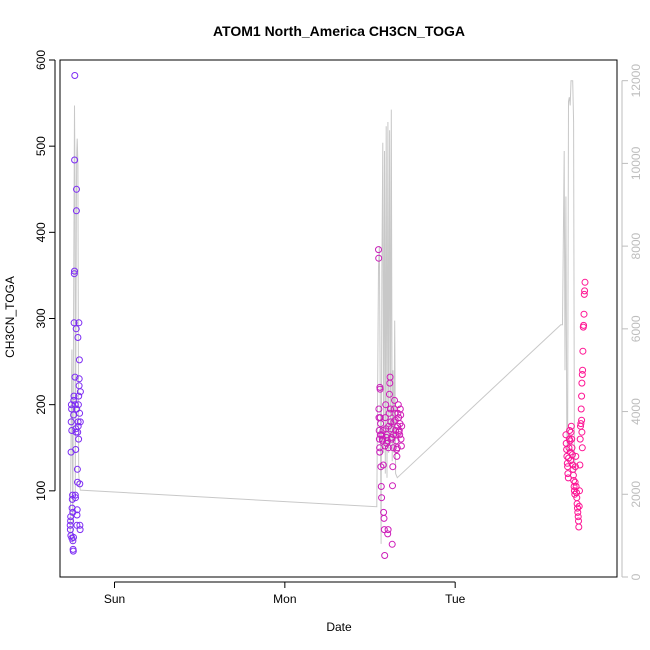  I want to click on y-tick-label: 500, so click(41, 146).